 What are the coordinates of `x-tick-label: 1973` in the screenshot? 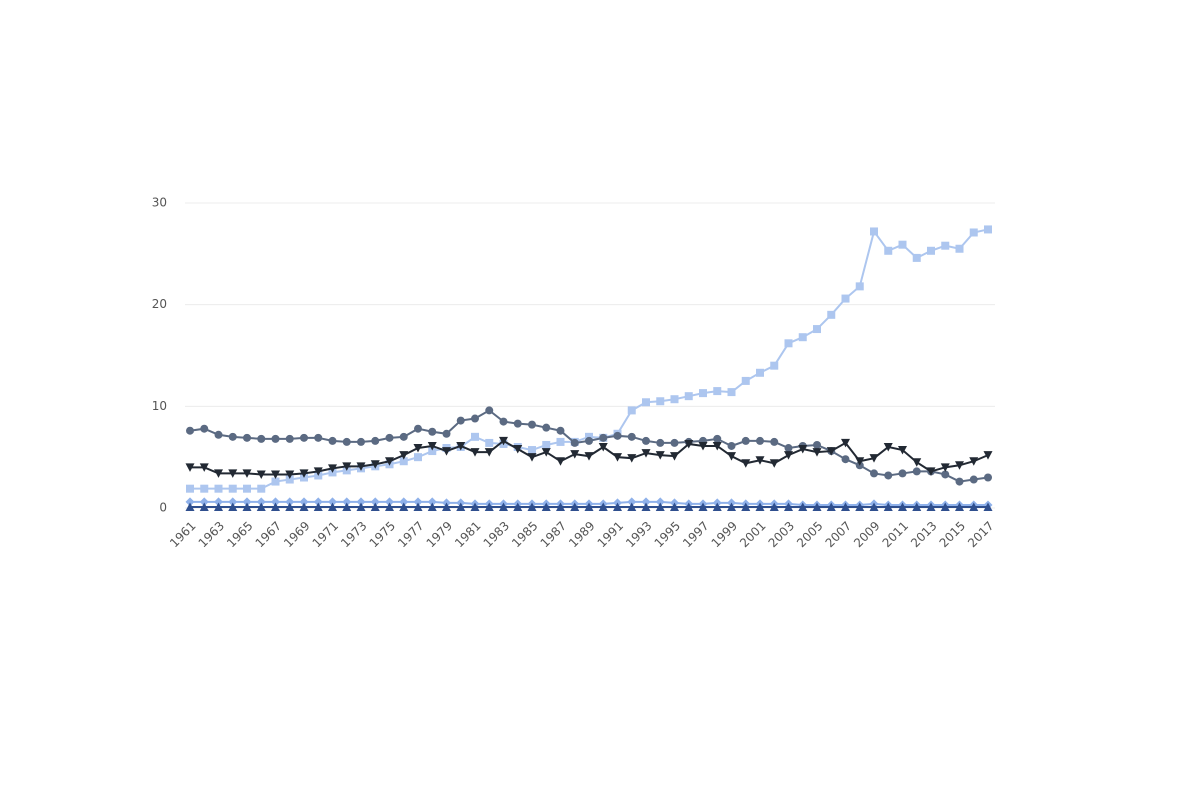 It's located at (353, 534).